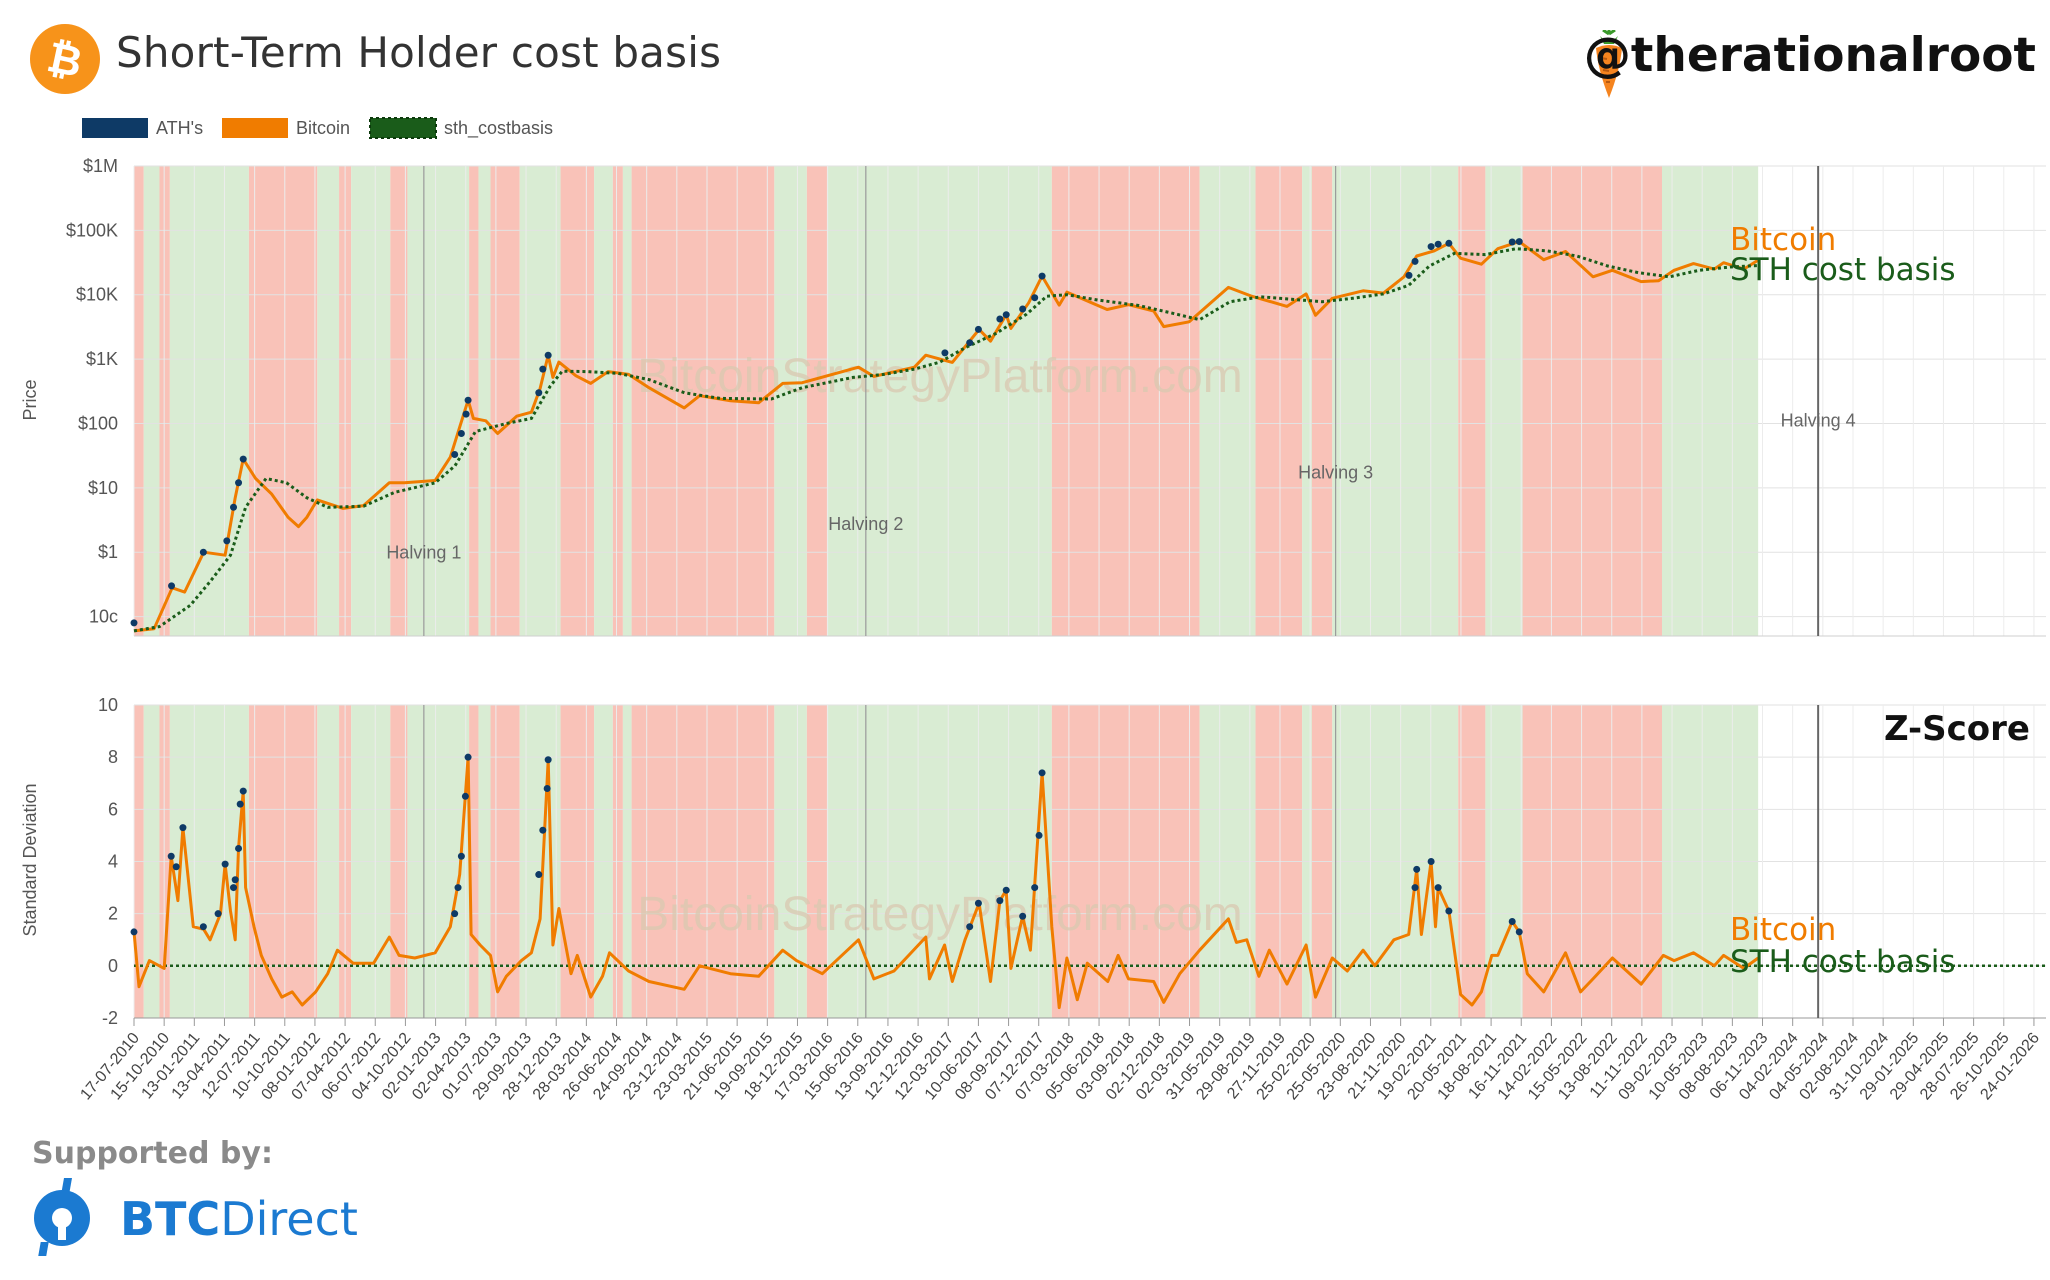  I want to click on end-label-sth-bottom: STH cost basis, so click(1843, 962).